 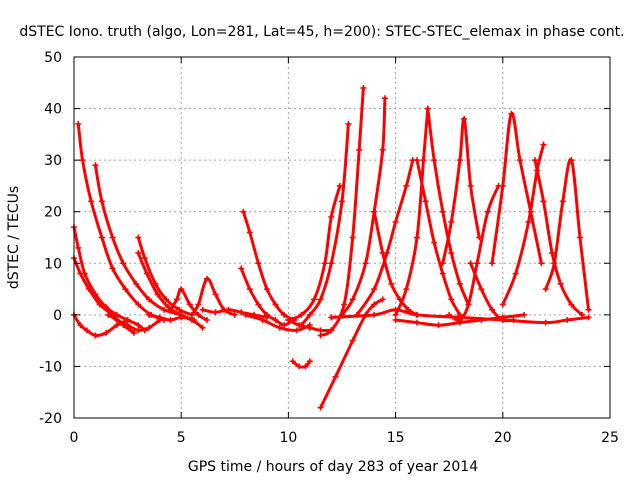 I want to click on y-tick-label: 10, so click(x=53, y=264).